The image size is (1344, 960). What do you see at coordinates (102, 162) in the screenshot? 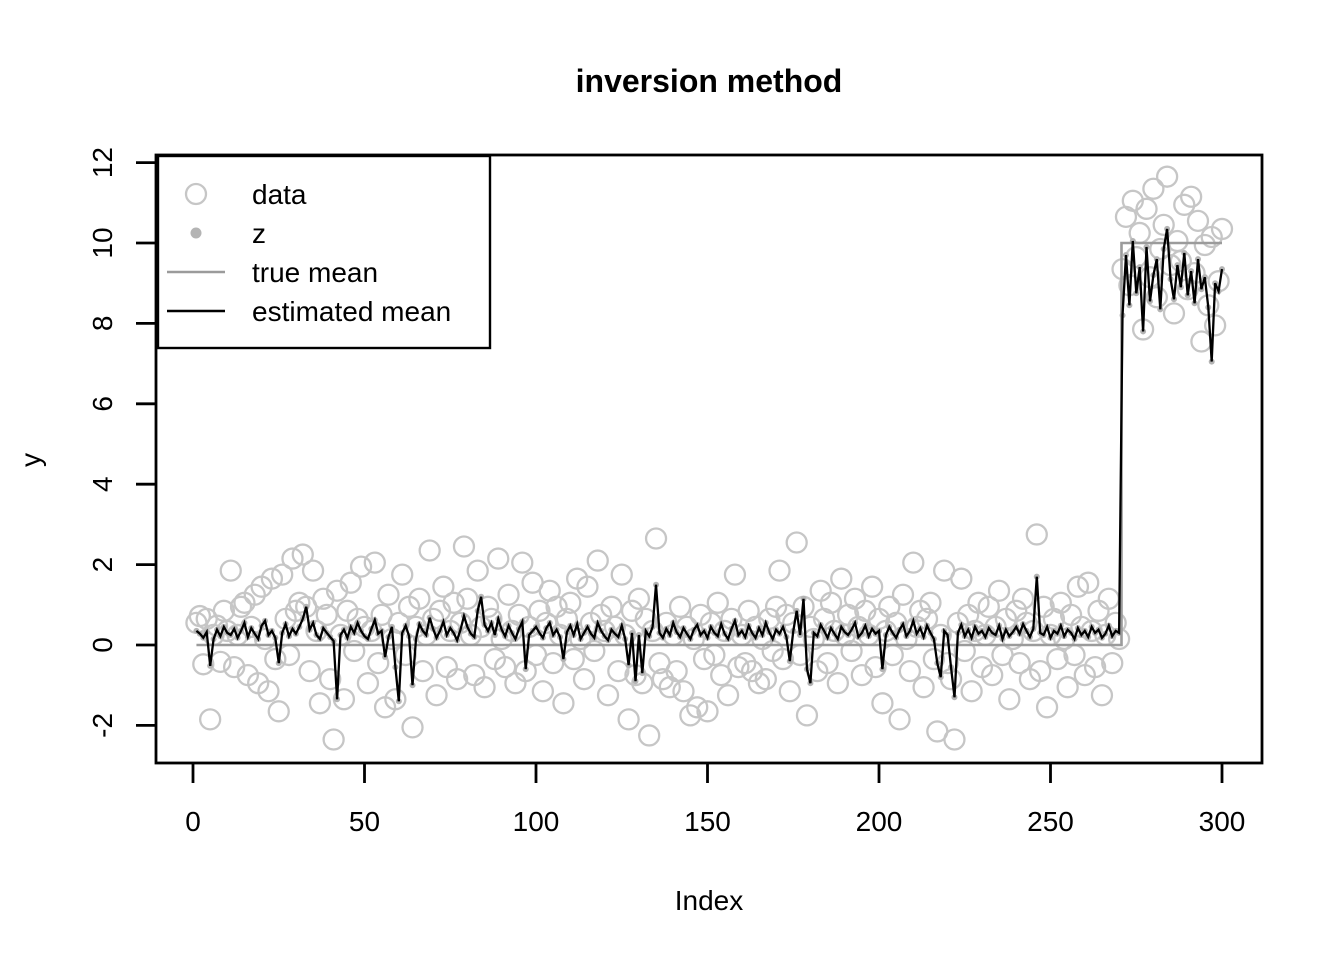
I see `y-tick-label: 12` at bounding box center [102, 162].